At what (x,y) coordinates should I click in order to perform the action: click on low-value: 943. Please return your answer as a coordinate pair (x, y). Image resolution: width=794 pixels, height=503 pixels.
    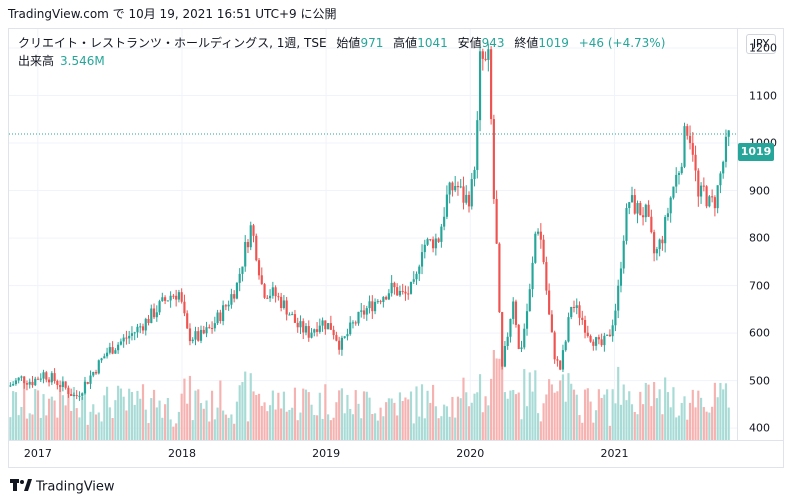
    Looking at the image, I should click on (493, 43).